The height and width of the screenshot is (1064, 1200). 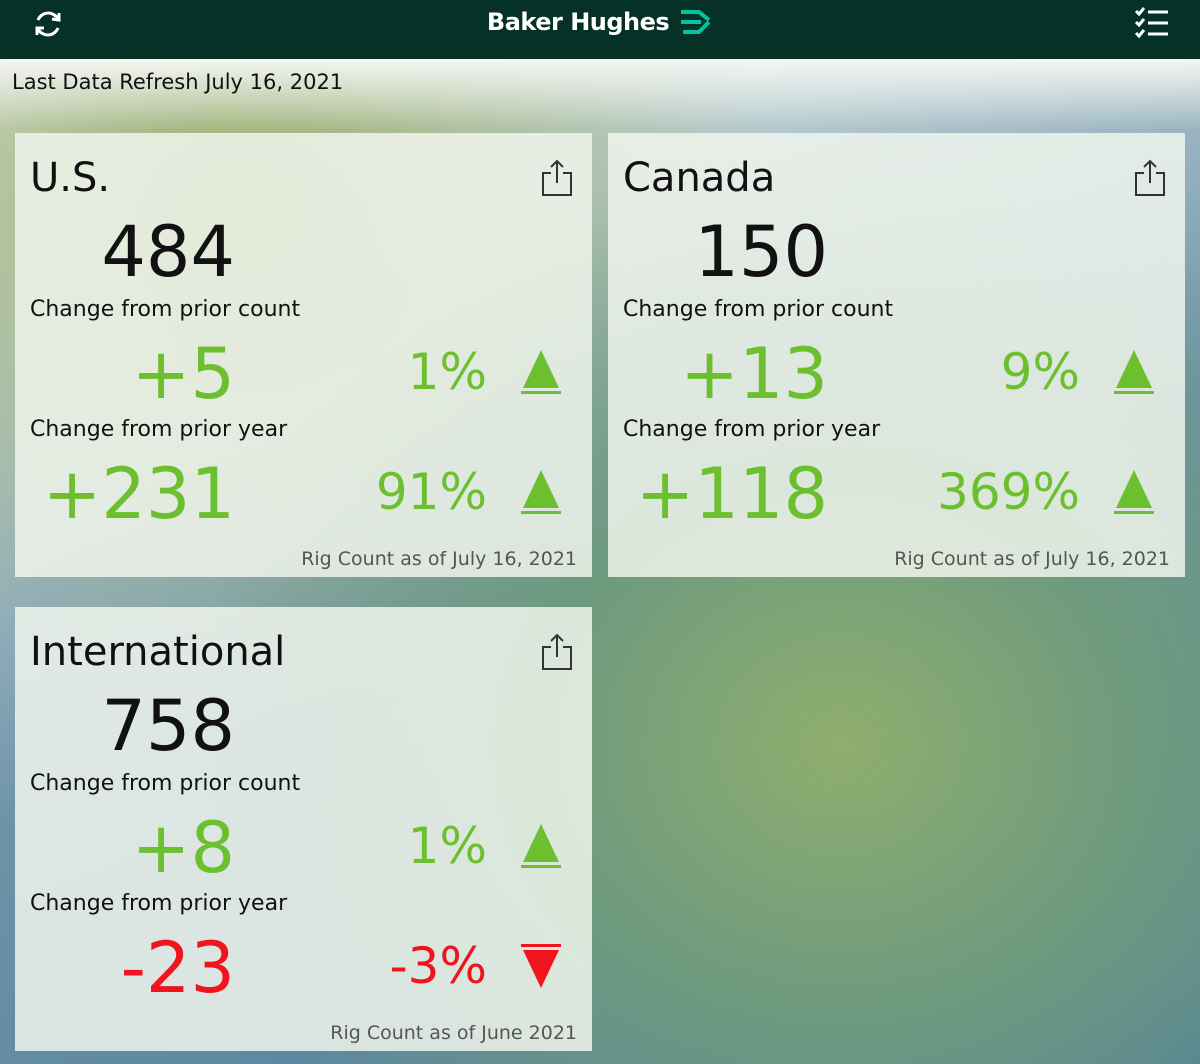 What do you see at coordinates (183, 374) in the screenshot?
I see `prior-count-change: +5` at bounding box center [183, 374].